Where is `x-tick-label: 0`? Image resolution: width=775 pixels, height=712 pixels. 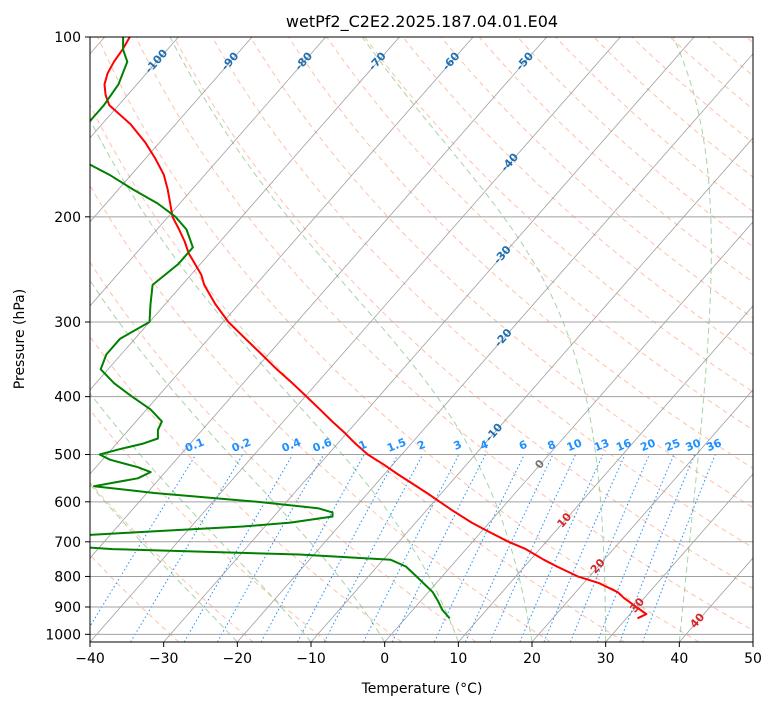 x-tick-label: 0 is located at coordinates (384, 659).